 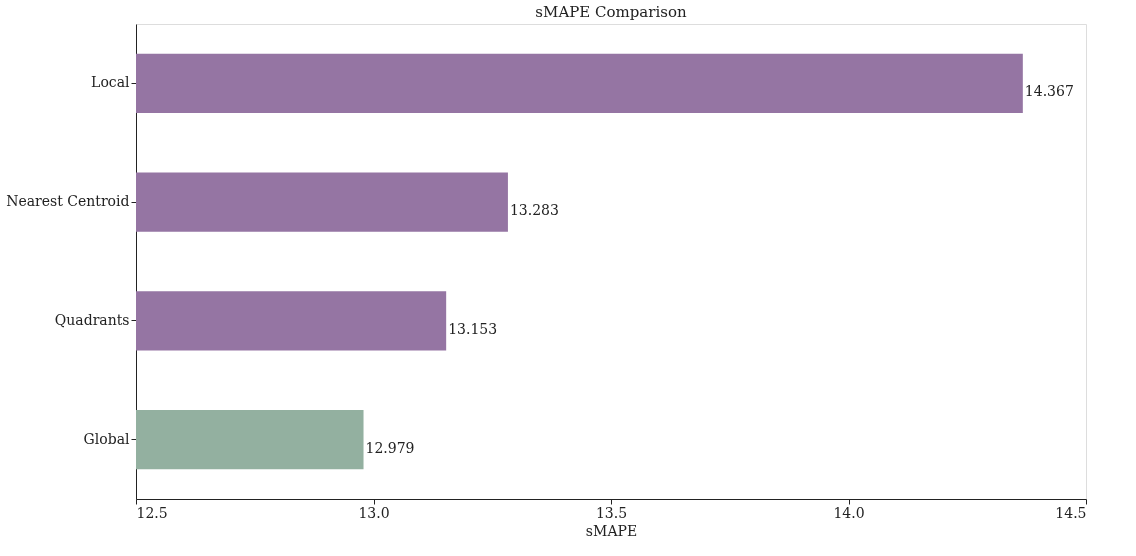 What do you see at coordinates (611, 530) in the screenshot?
I see `x-axis-title: sMAPE` at bounding box center [611, 530].